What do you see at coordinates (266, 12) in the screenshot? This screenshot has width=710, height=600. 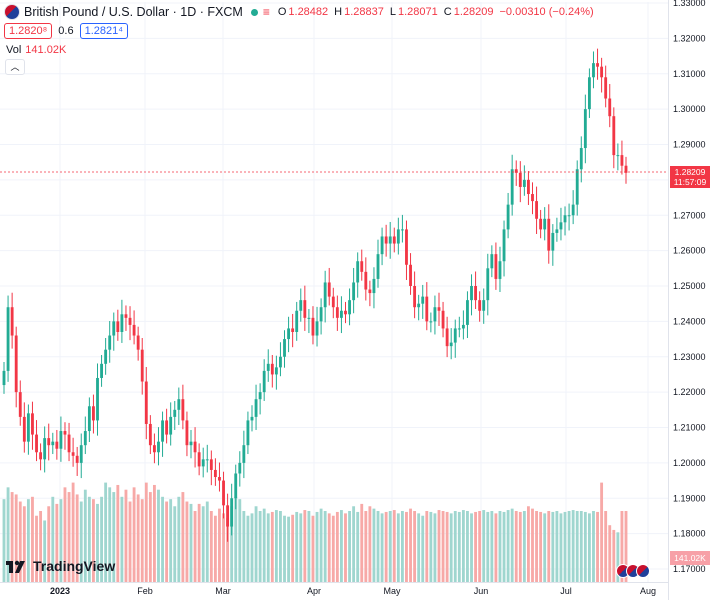 I see `close-icon: ≡` at bounding box center [266, 12].